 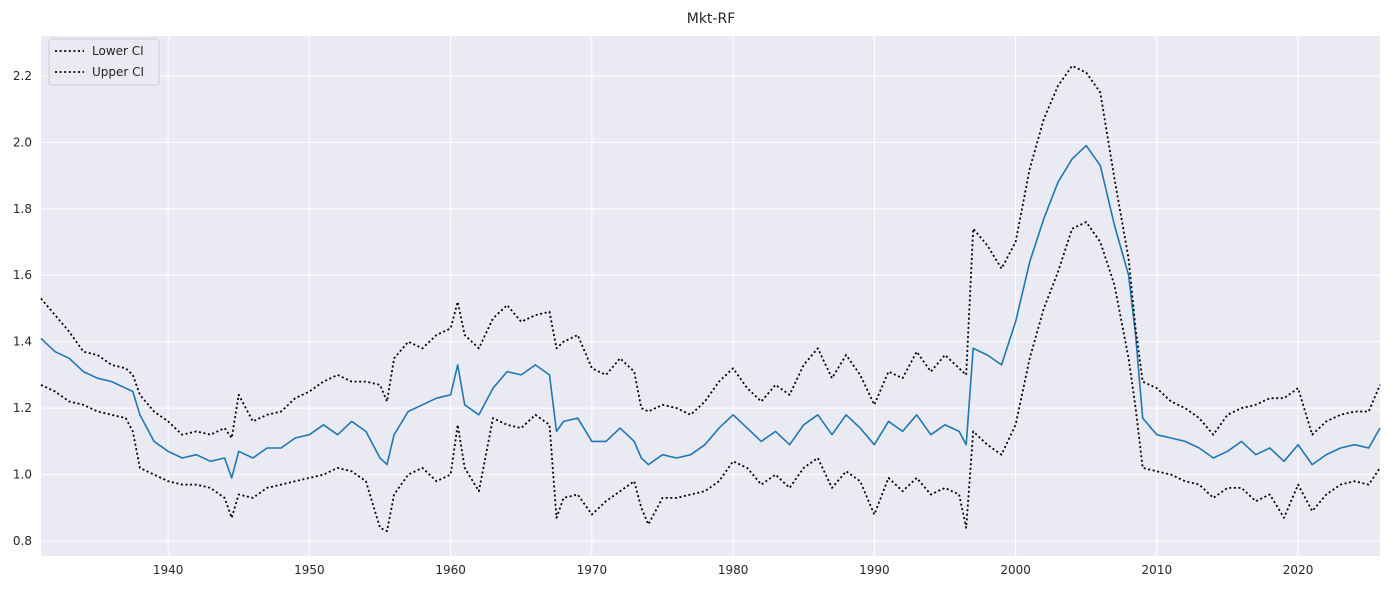 I want to click on y-tick-label: 1.0, so click(x=22, y=475).